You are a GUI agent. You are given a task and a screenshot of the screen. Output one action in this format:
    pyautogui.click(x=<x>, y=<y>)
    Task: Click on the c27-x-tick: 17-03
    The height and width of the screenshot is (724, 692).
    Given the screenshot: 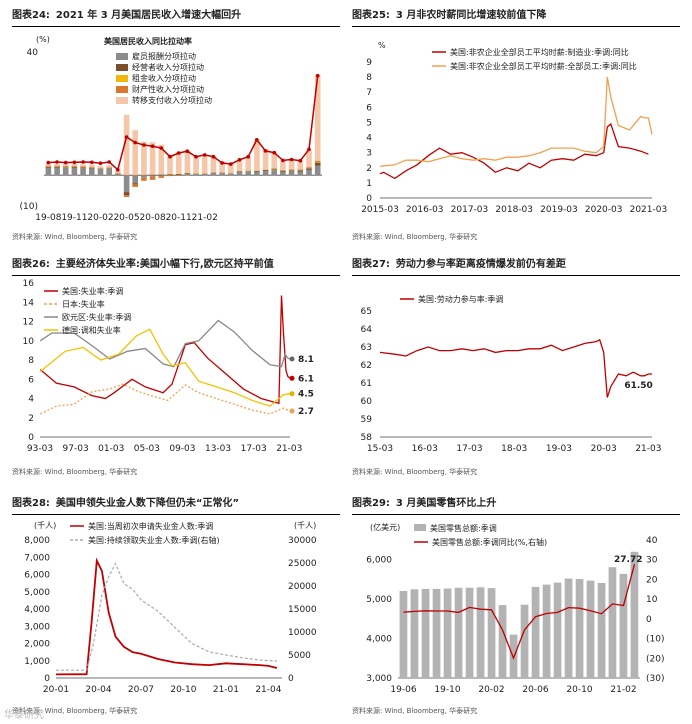 What is the action you would take?
    pyautogui.click(x=469, y=449)
    